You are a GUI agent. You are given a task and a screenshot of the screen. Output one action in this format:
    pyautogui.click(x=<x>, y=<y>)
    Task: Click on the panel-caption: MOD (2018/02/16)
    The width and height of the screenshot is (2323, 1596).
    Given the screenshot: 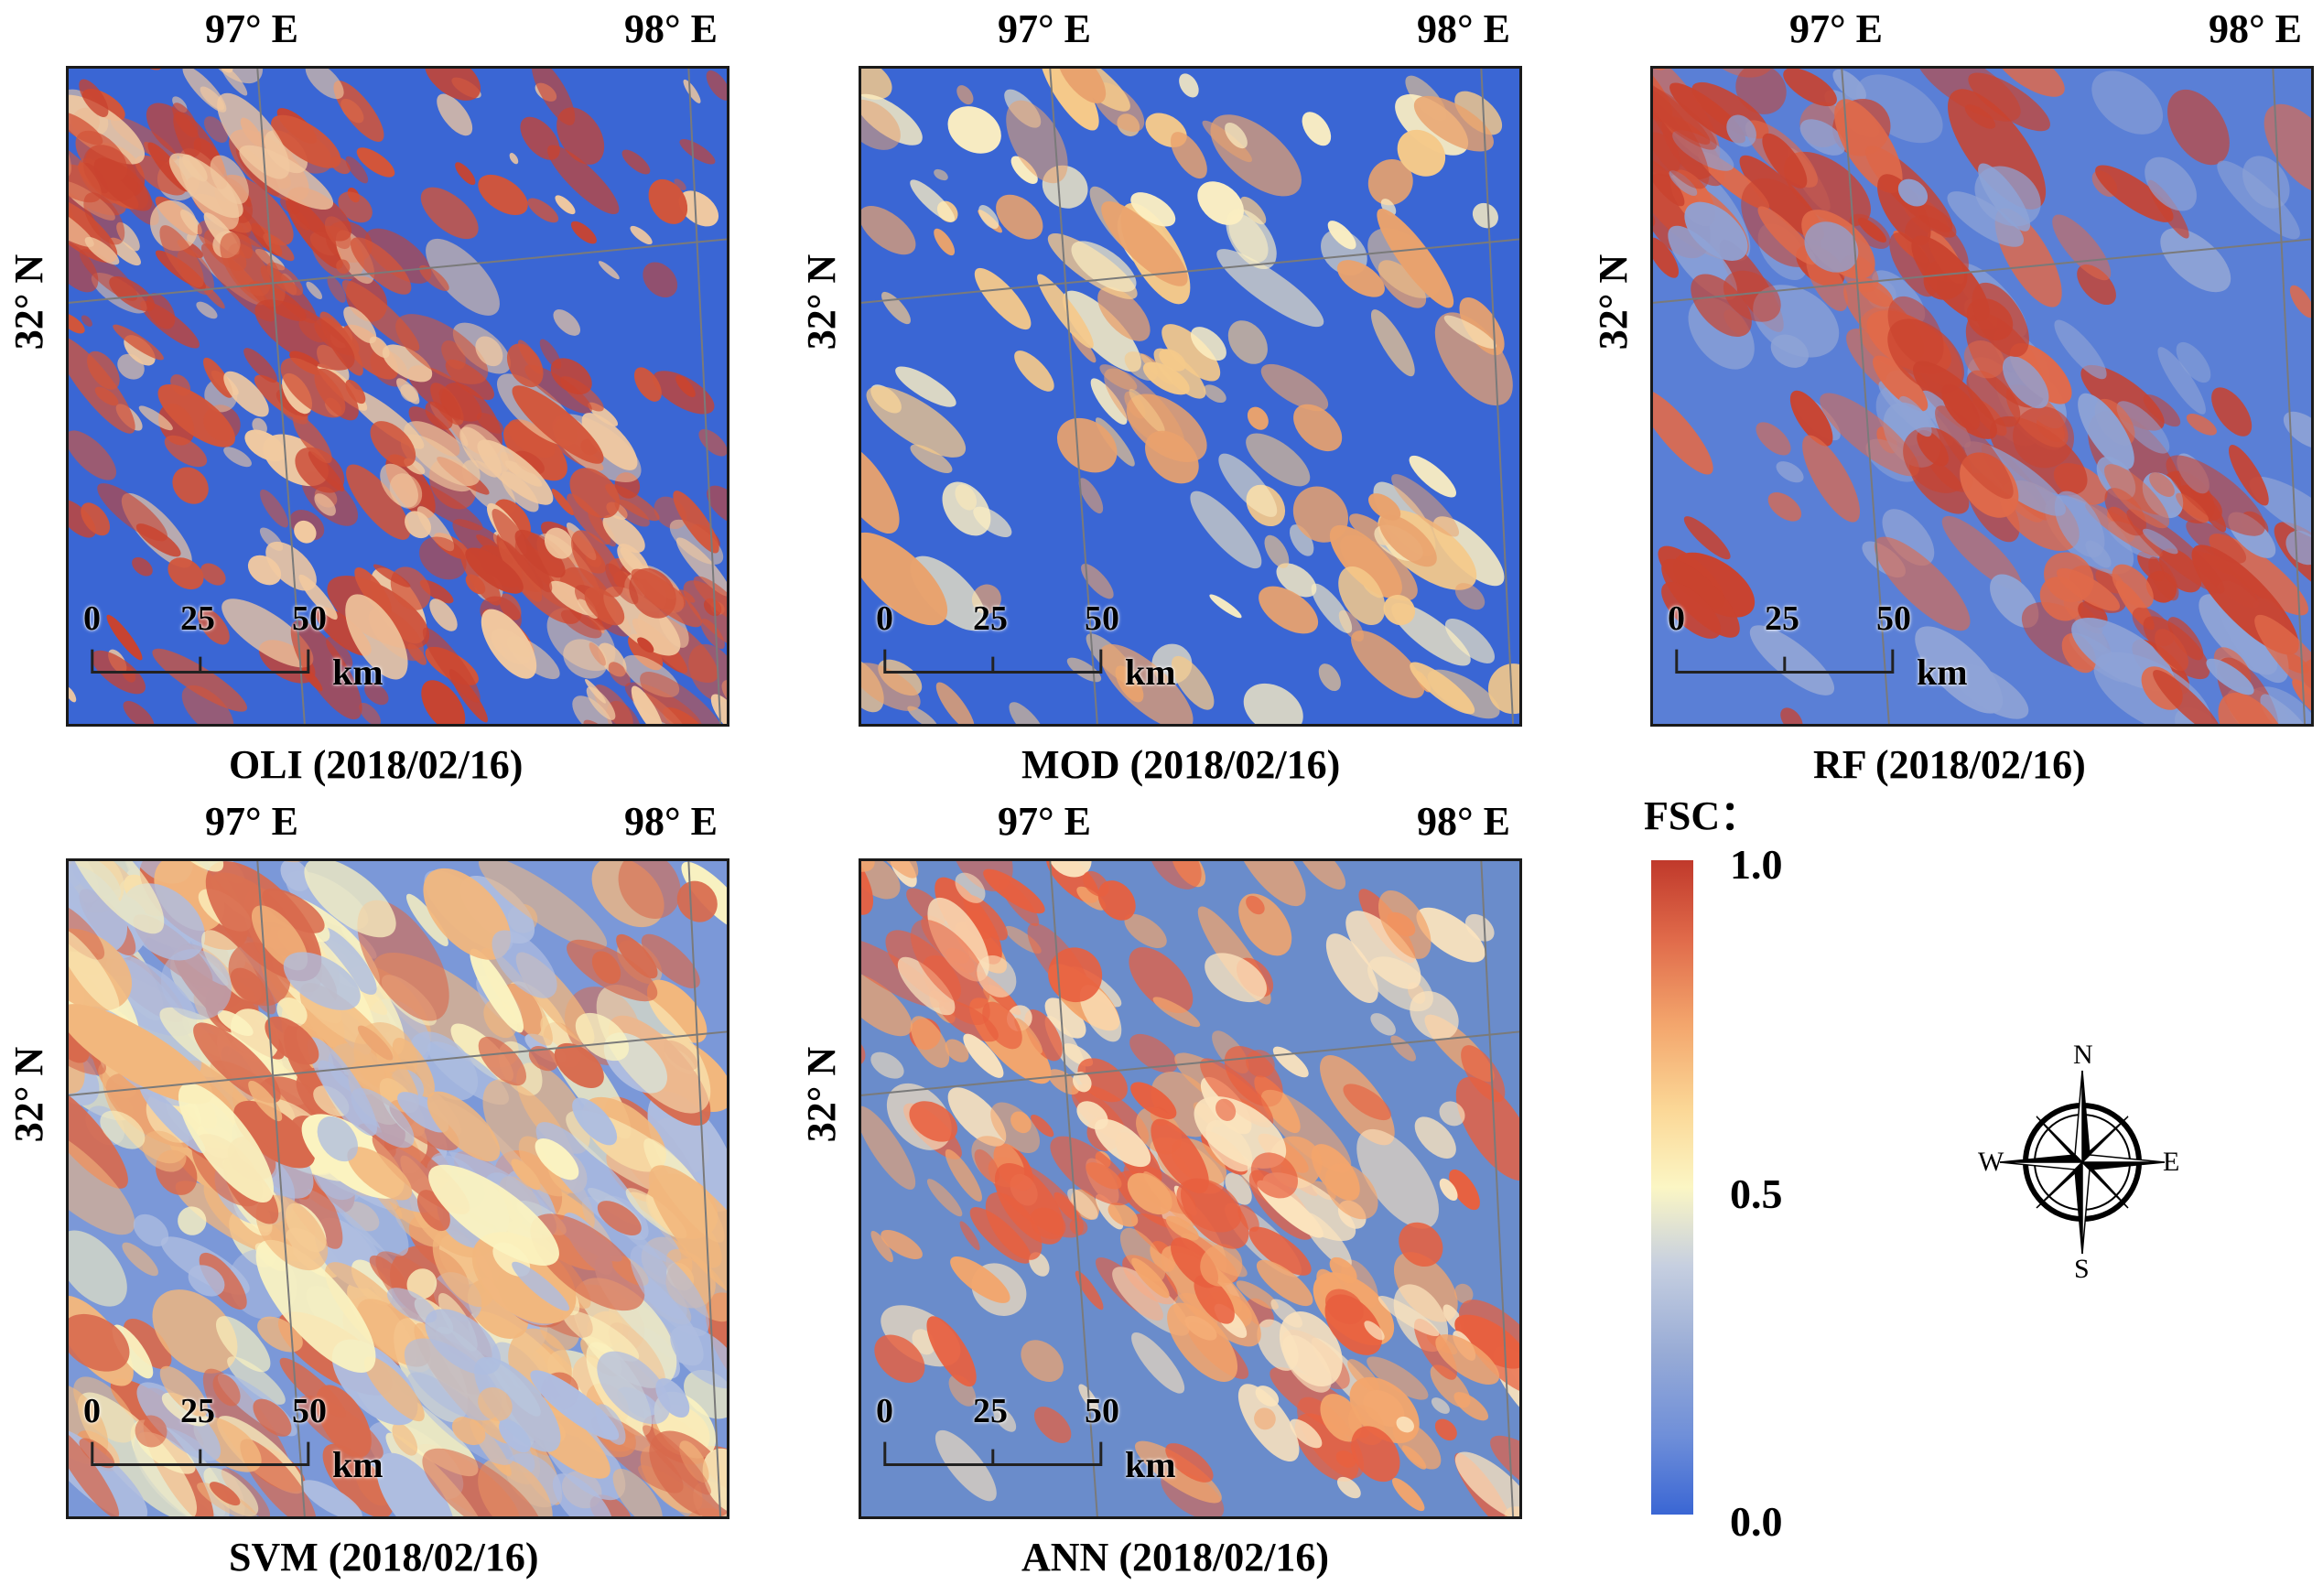 What is the action you would take?
    pyautogui.click(x=1181, y=764)
    